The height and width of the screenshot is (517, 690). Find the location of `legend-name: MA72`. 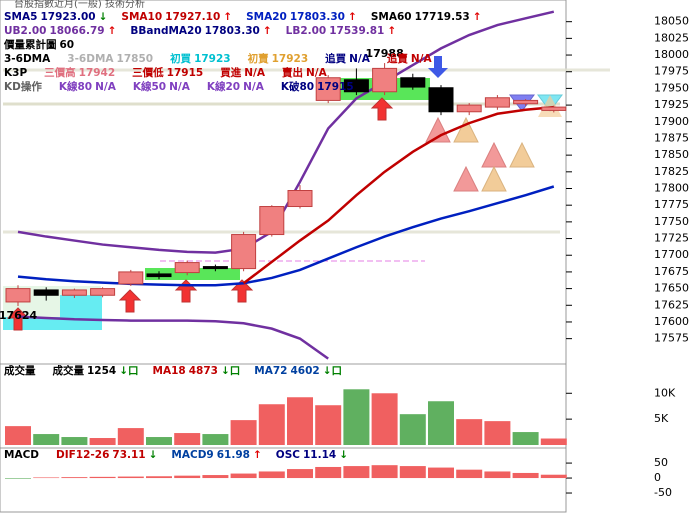

legend-name: MA72 is located at coordinates (270, 371).